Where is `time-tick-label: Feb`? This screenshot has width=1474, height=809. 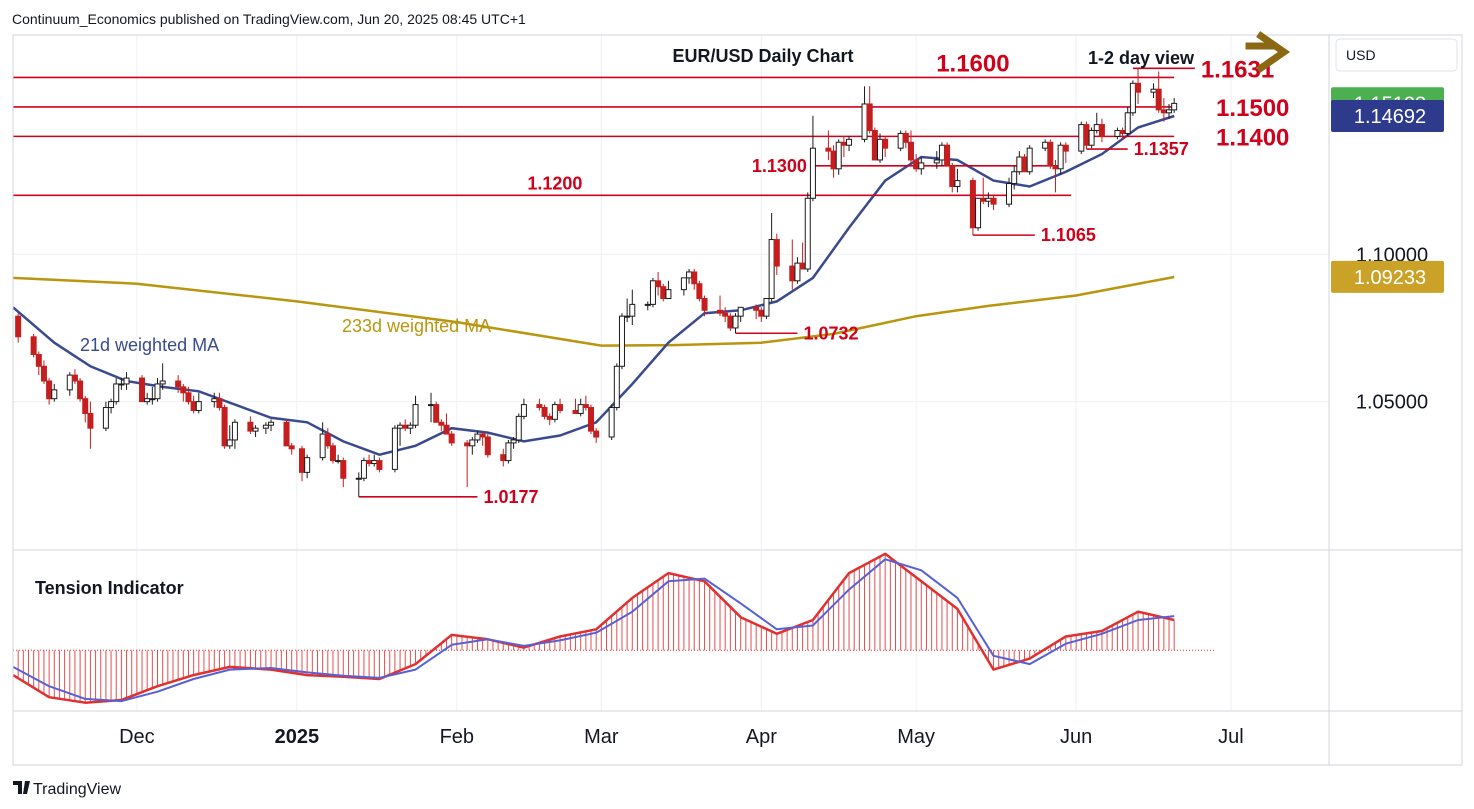
time-tick-label: Feb is located at coordinates (457, 737).